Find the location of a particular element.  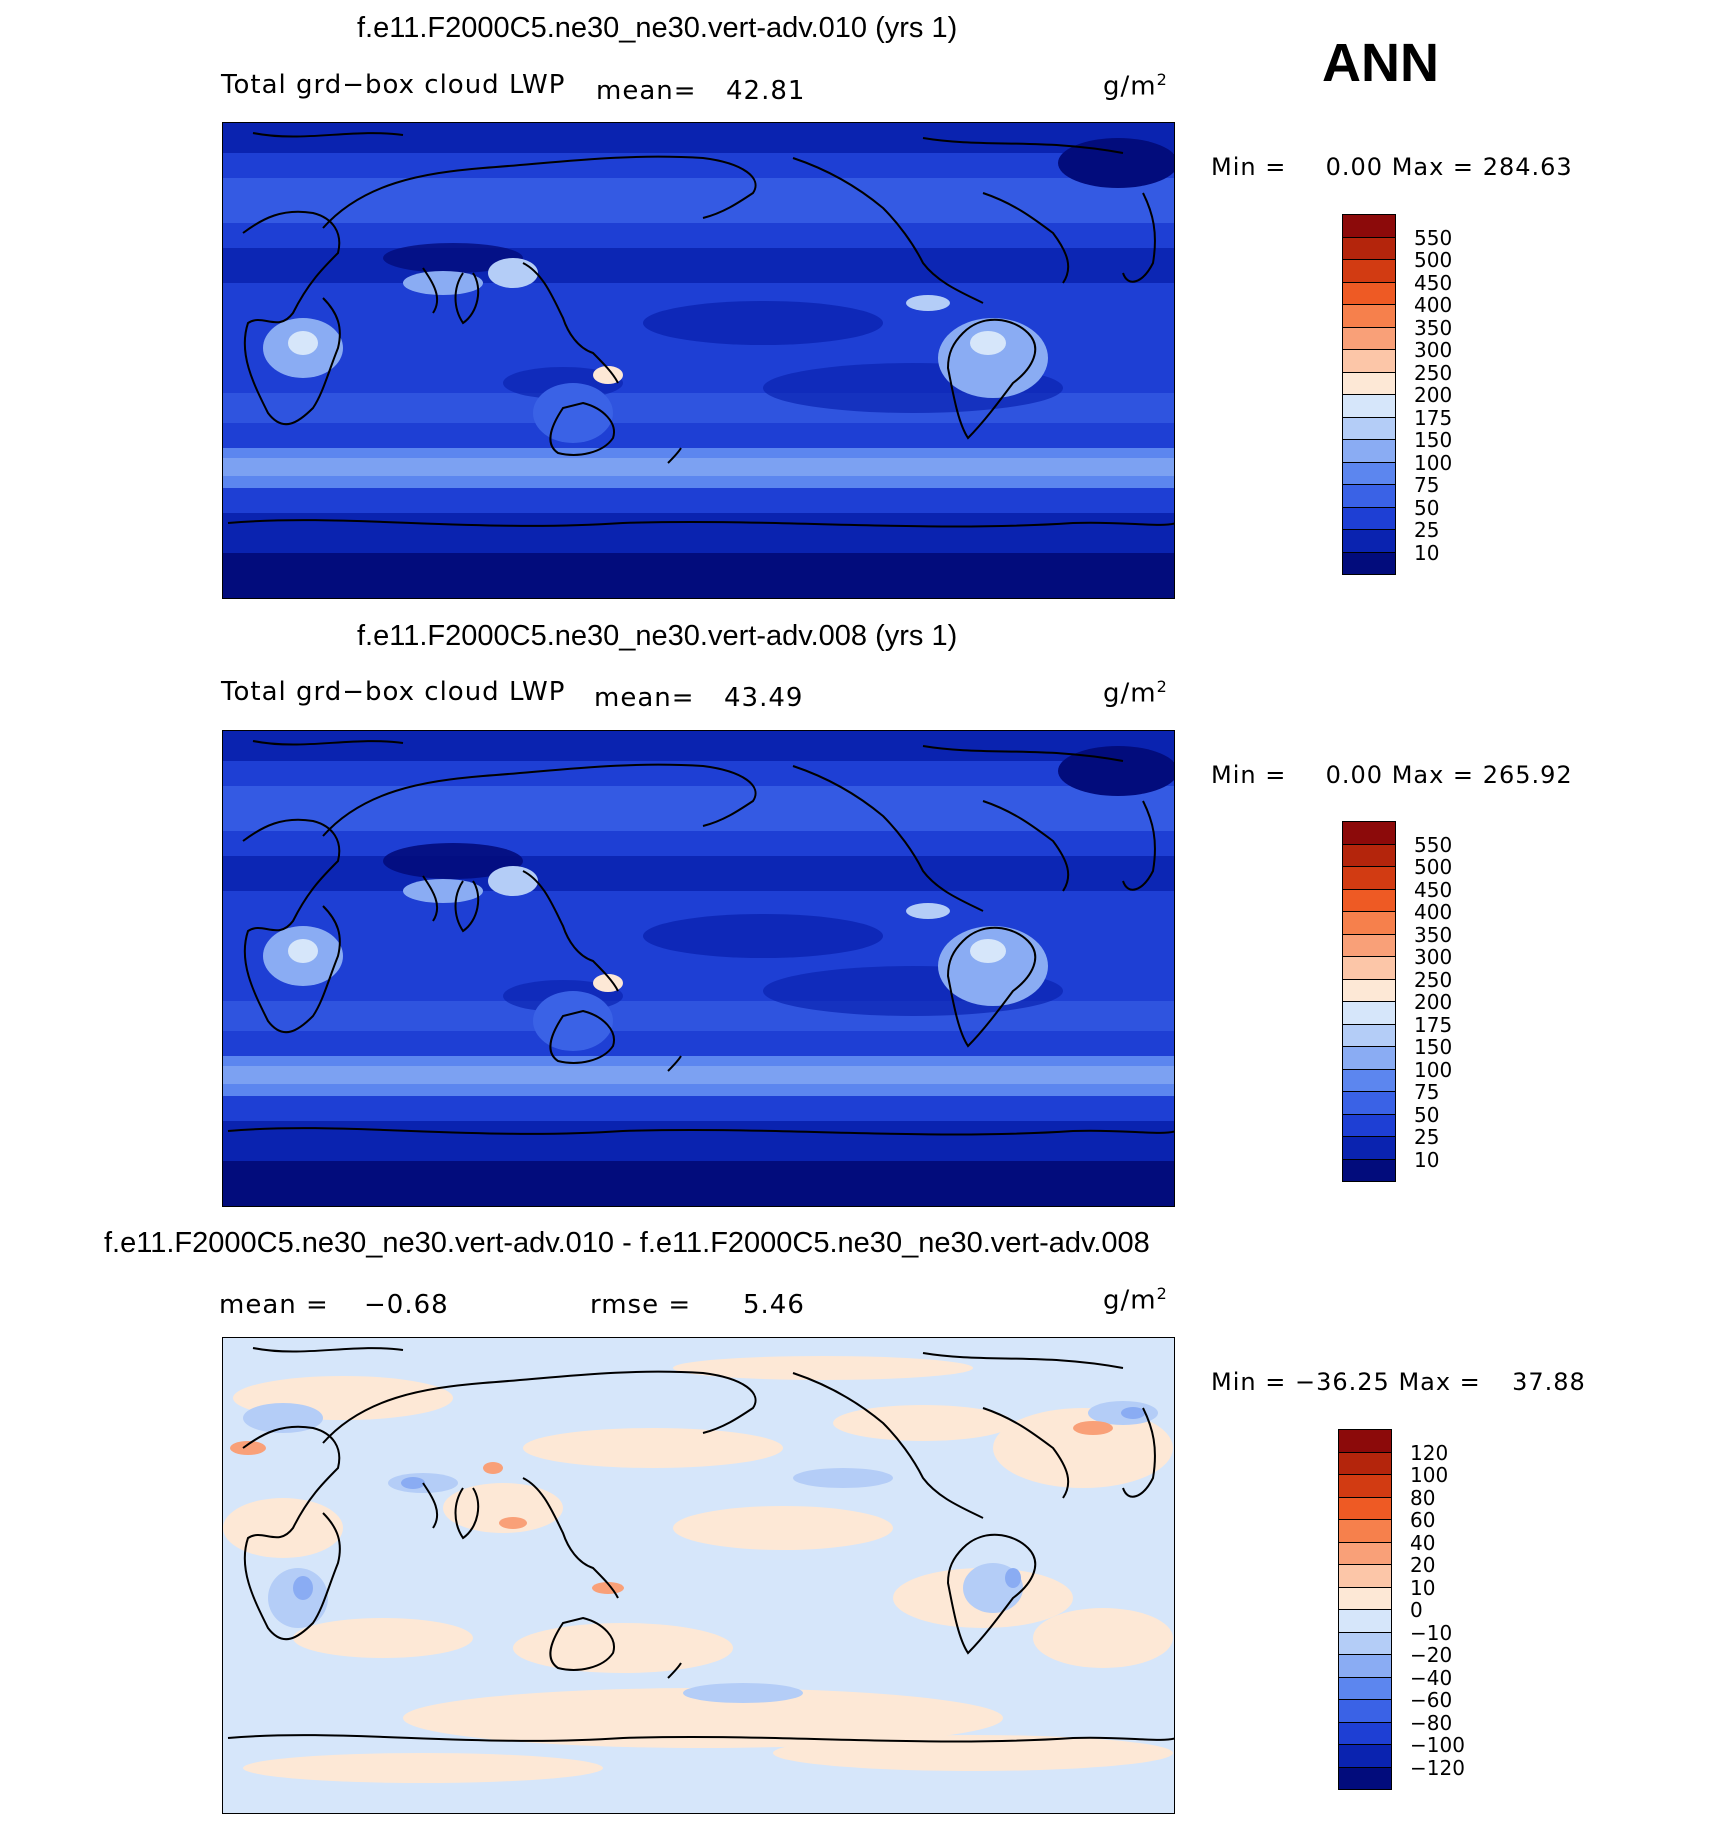

panel-1-variable: Total grd−box cloud LWP is located at coordinates (393, 85).